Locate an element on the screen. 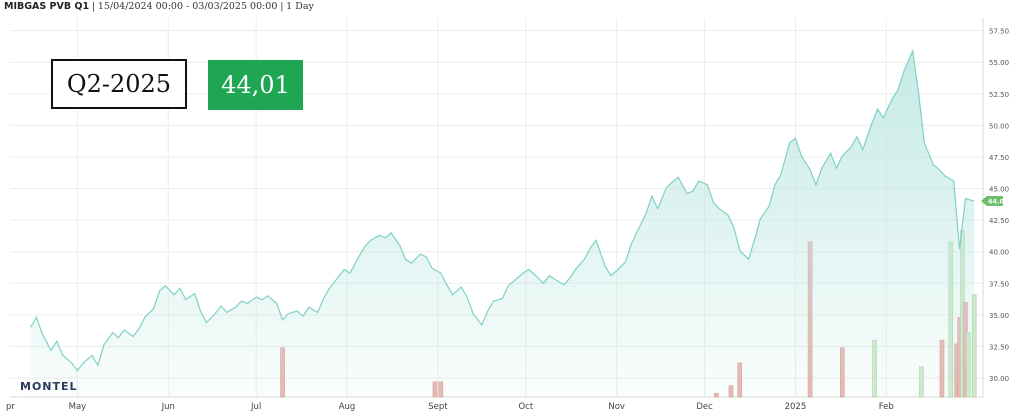 Image resolution: width=1025 pixels, height=419 pixels. x-tick-label: Nov is located at coordinates (616, 407).